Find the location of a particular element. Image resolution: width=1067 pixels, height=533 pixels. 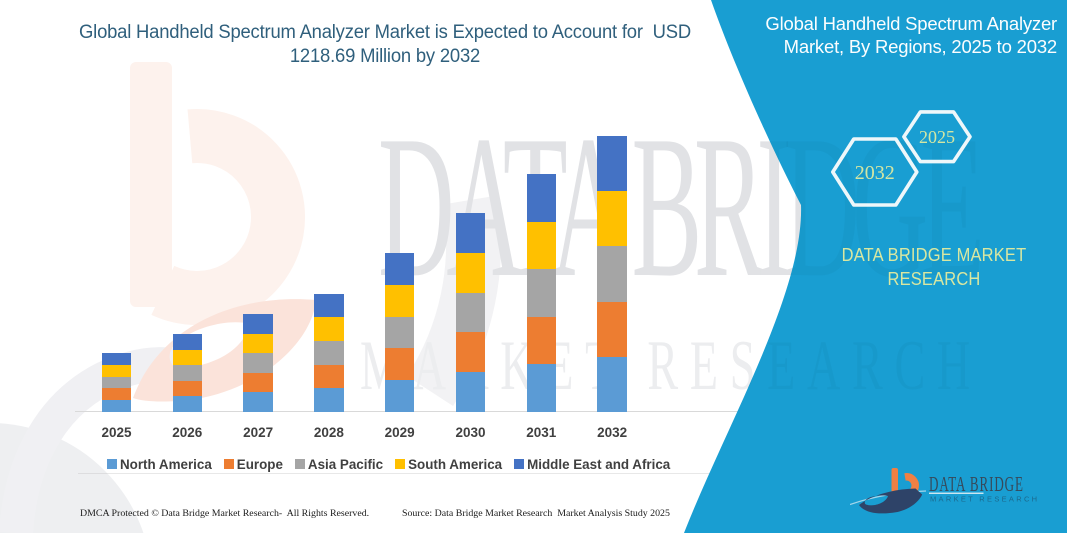

svg-text: 2032 is located at coordinates (875, 173).